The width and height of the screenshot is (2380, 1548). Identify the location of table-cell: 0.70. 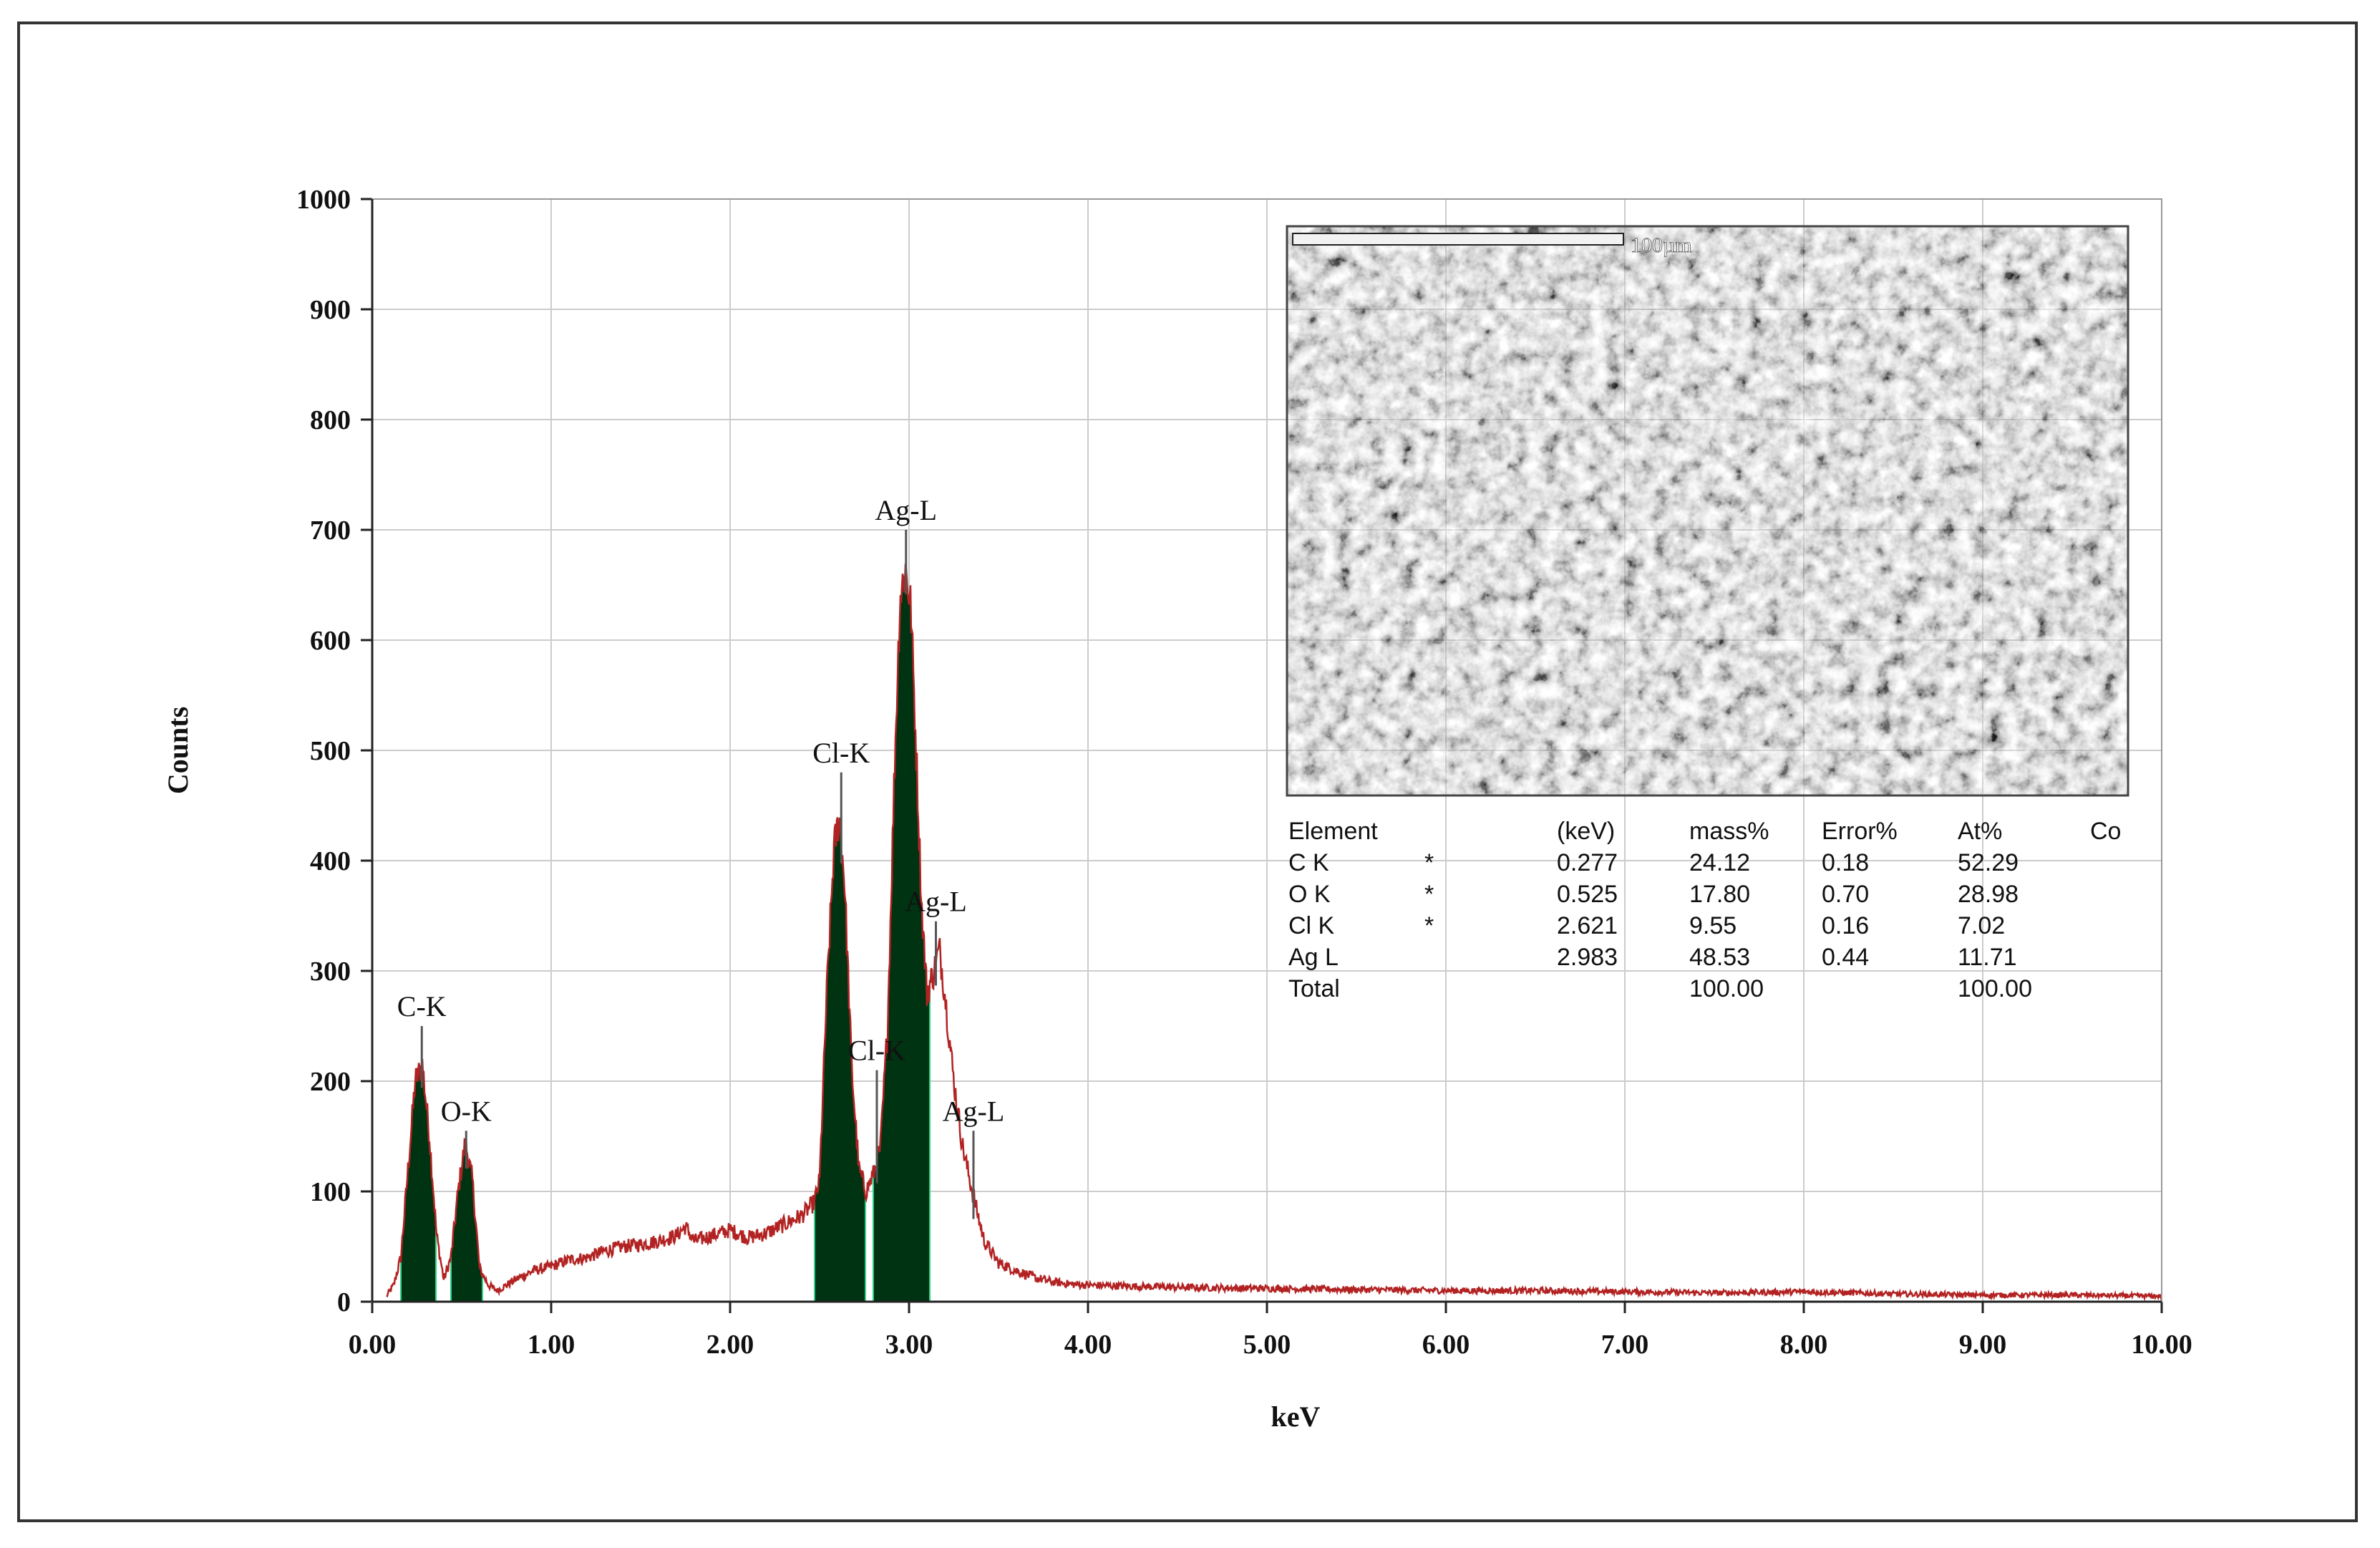
(1845, 894).